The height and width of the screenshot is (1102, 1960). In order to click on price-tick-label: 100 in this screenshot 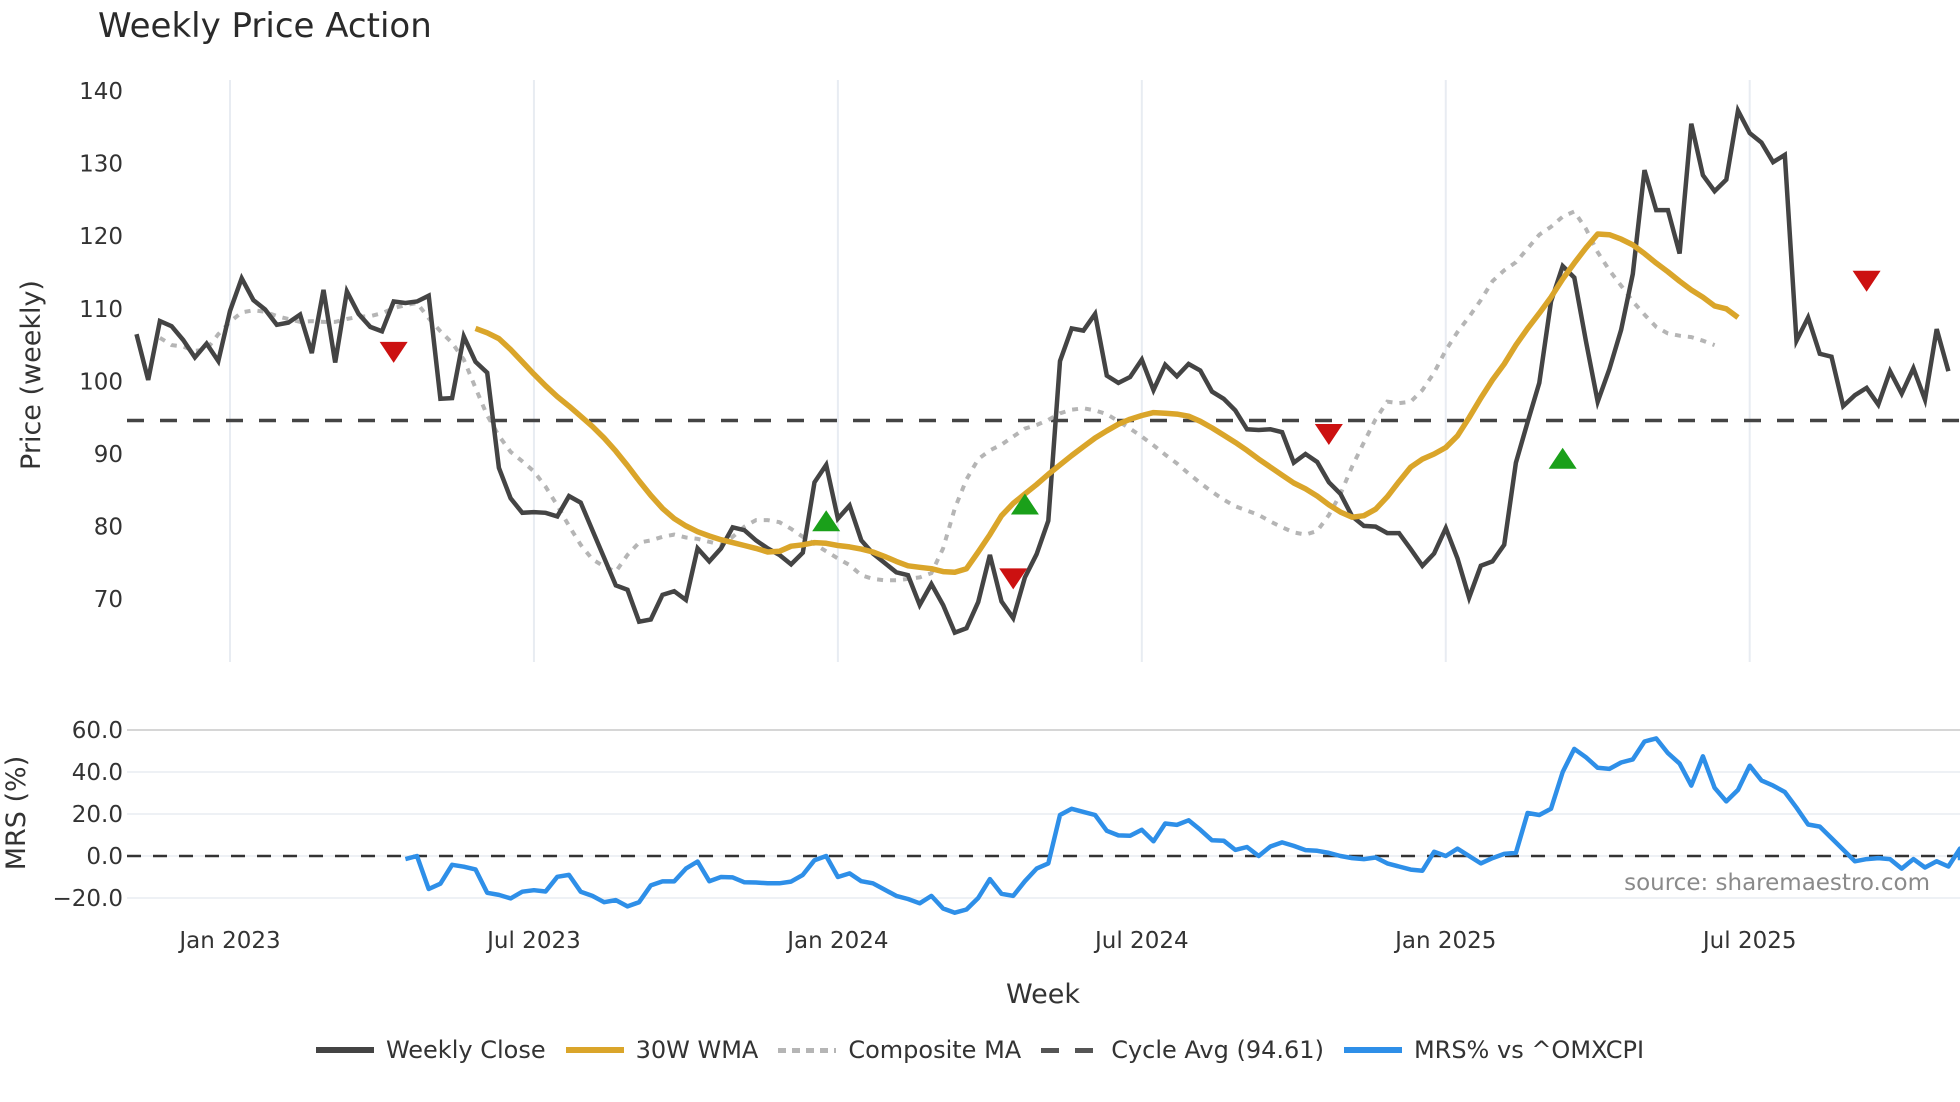, I will do `click(101, 382)`.